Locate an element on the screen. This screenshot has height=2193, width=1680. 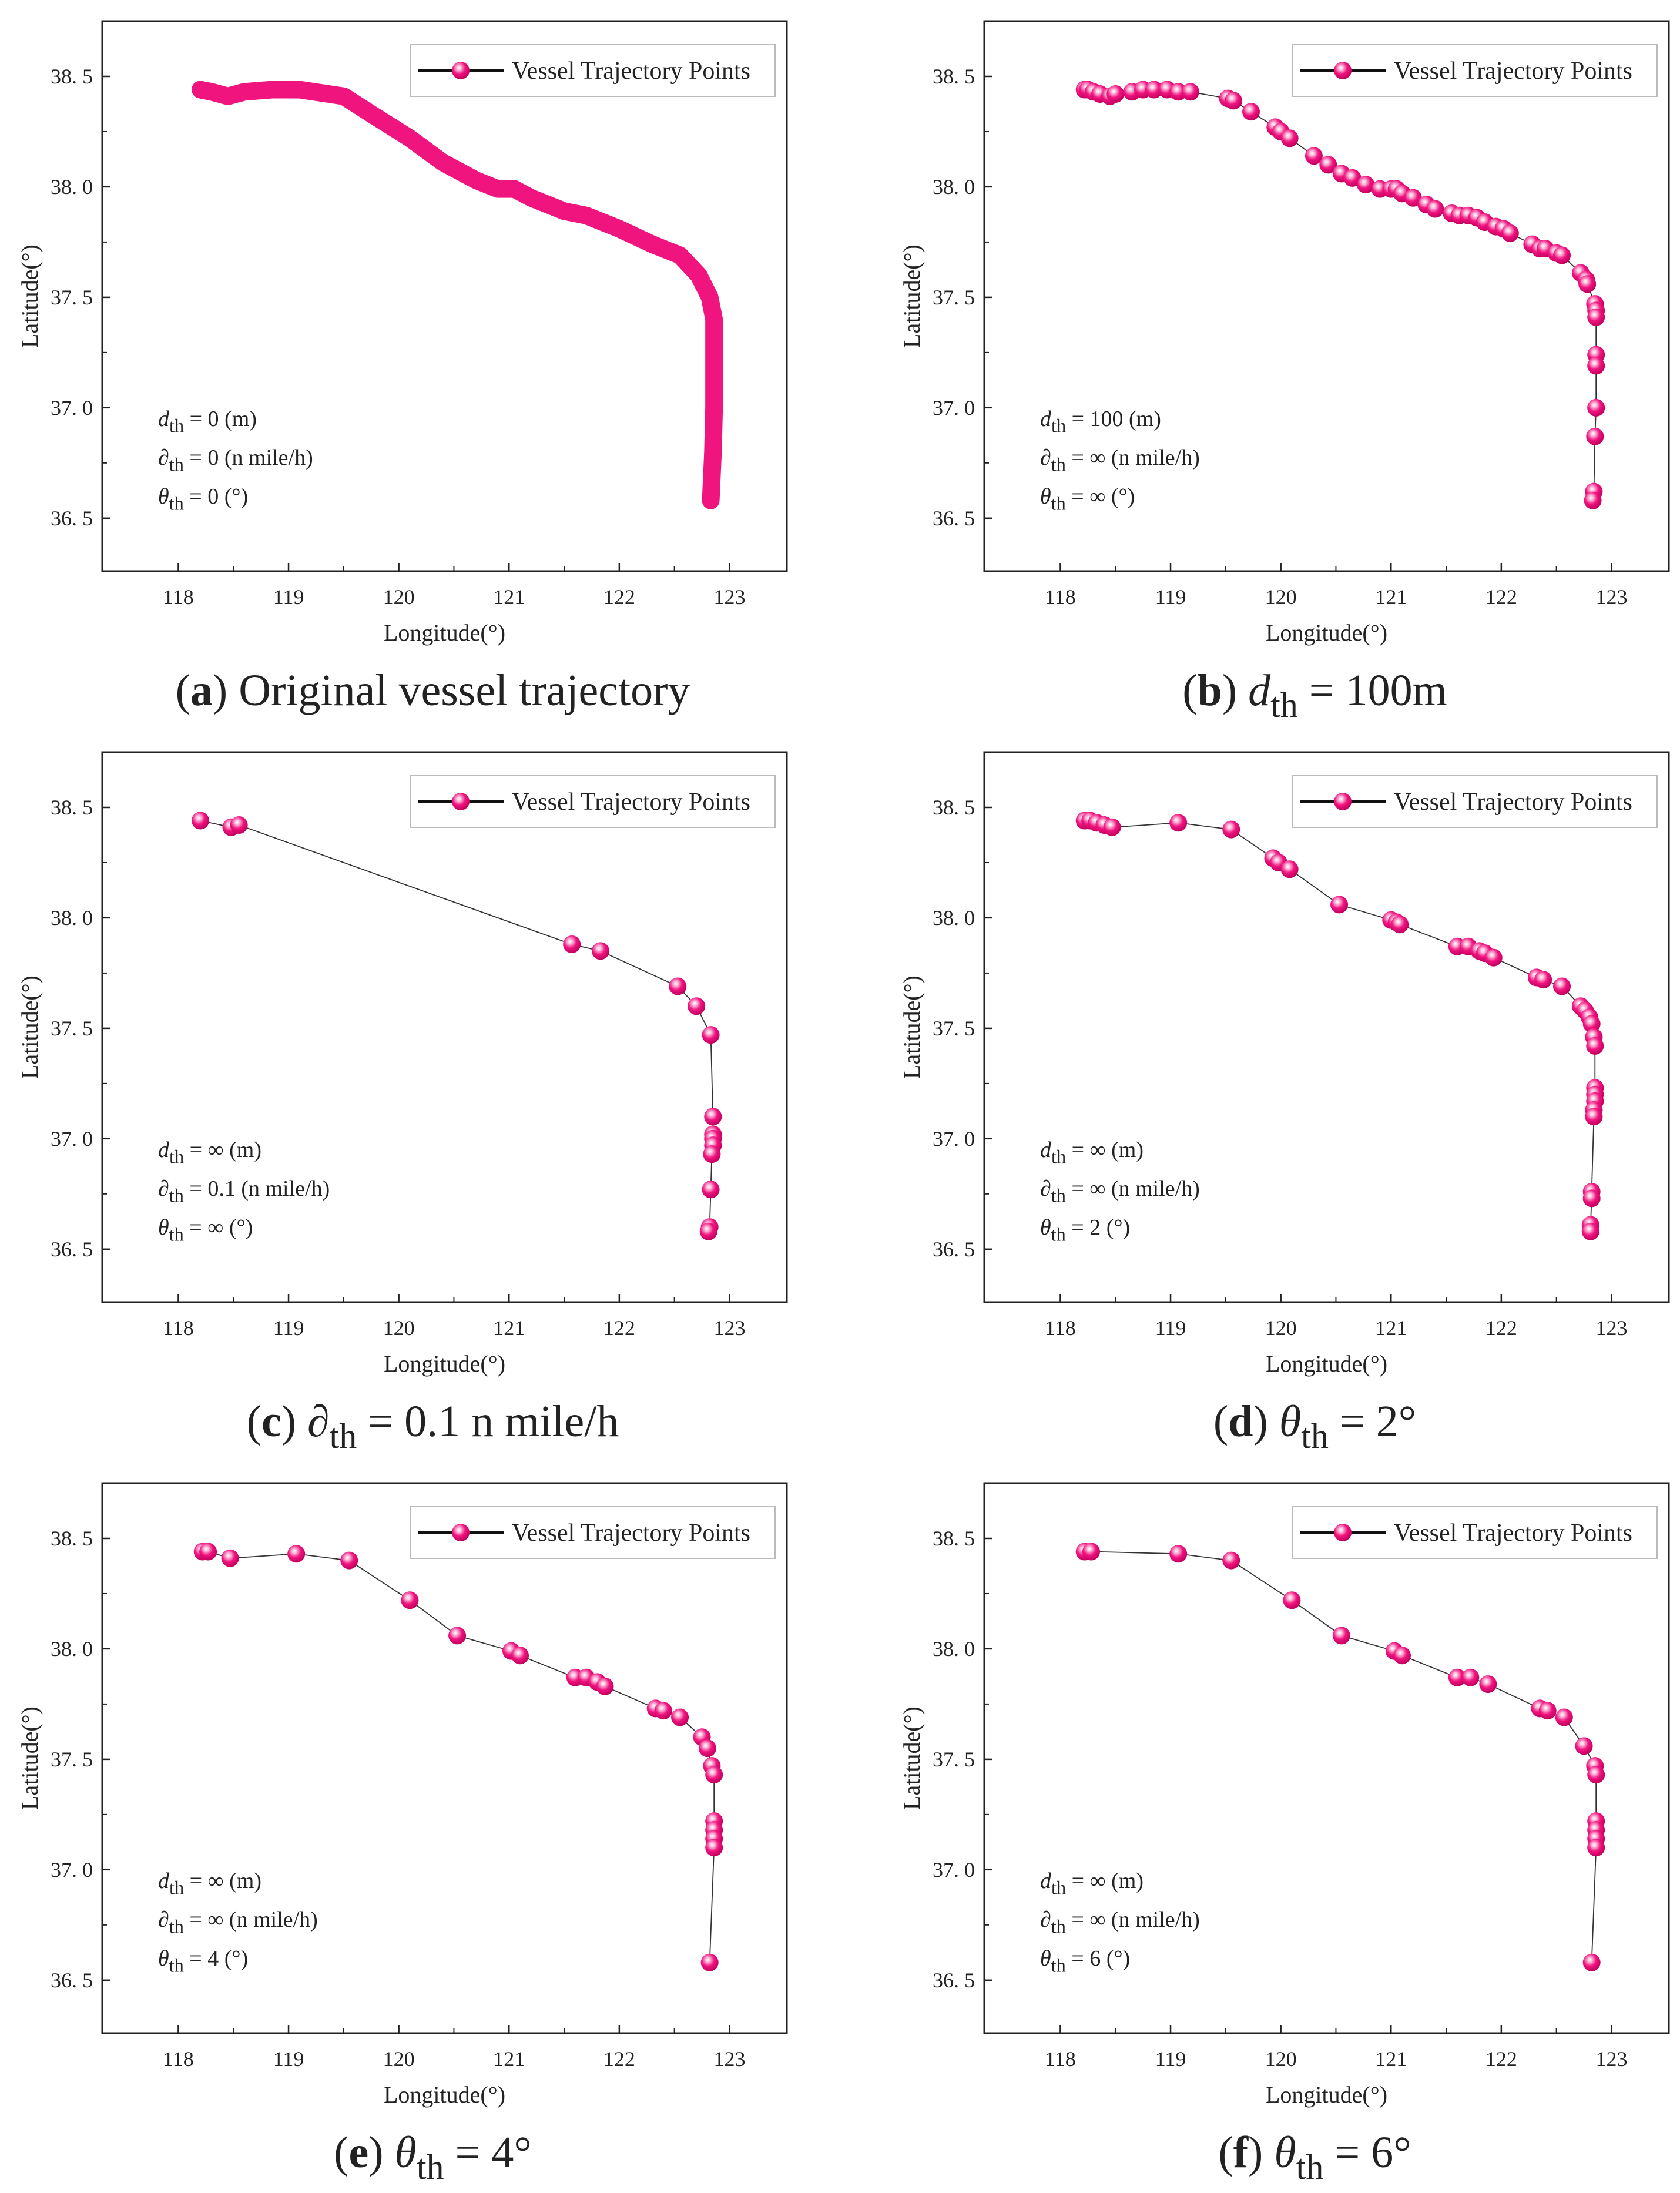
caption-symbol: ∂ is located at coordinates (318, 1421).